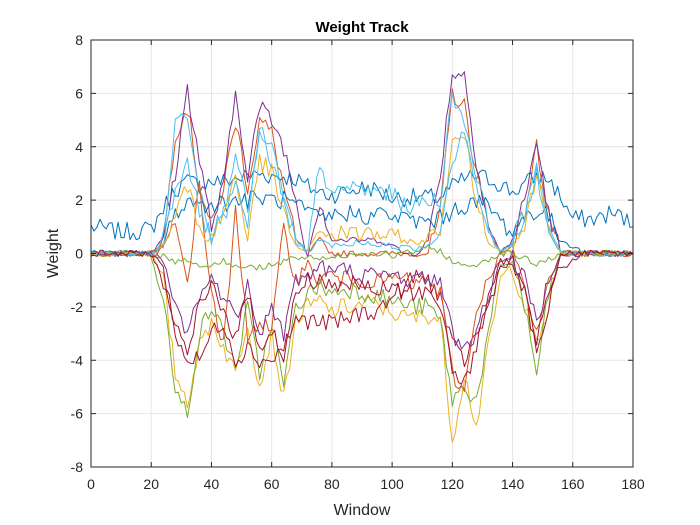  What do you see at coordinates (91, 484) in the screenshot?
I see `x-tick-label: 0` at bounding box center [91, 484].